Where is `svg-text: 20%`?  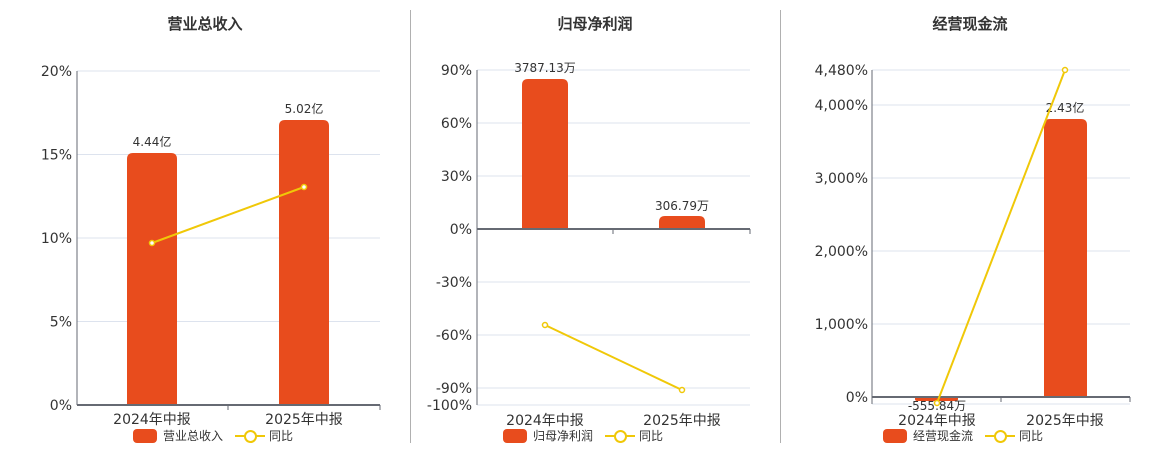 svg-text: 20% is located at coordinates (56, 72).